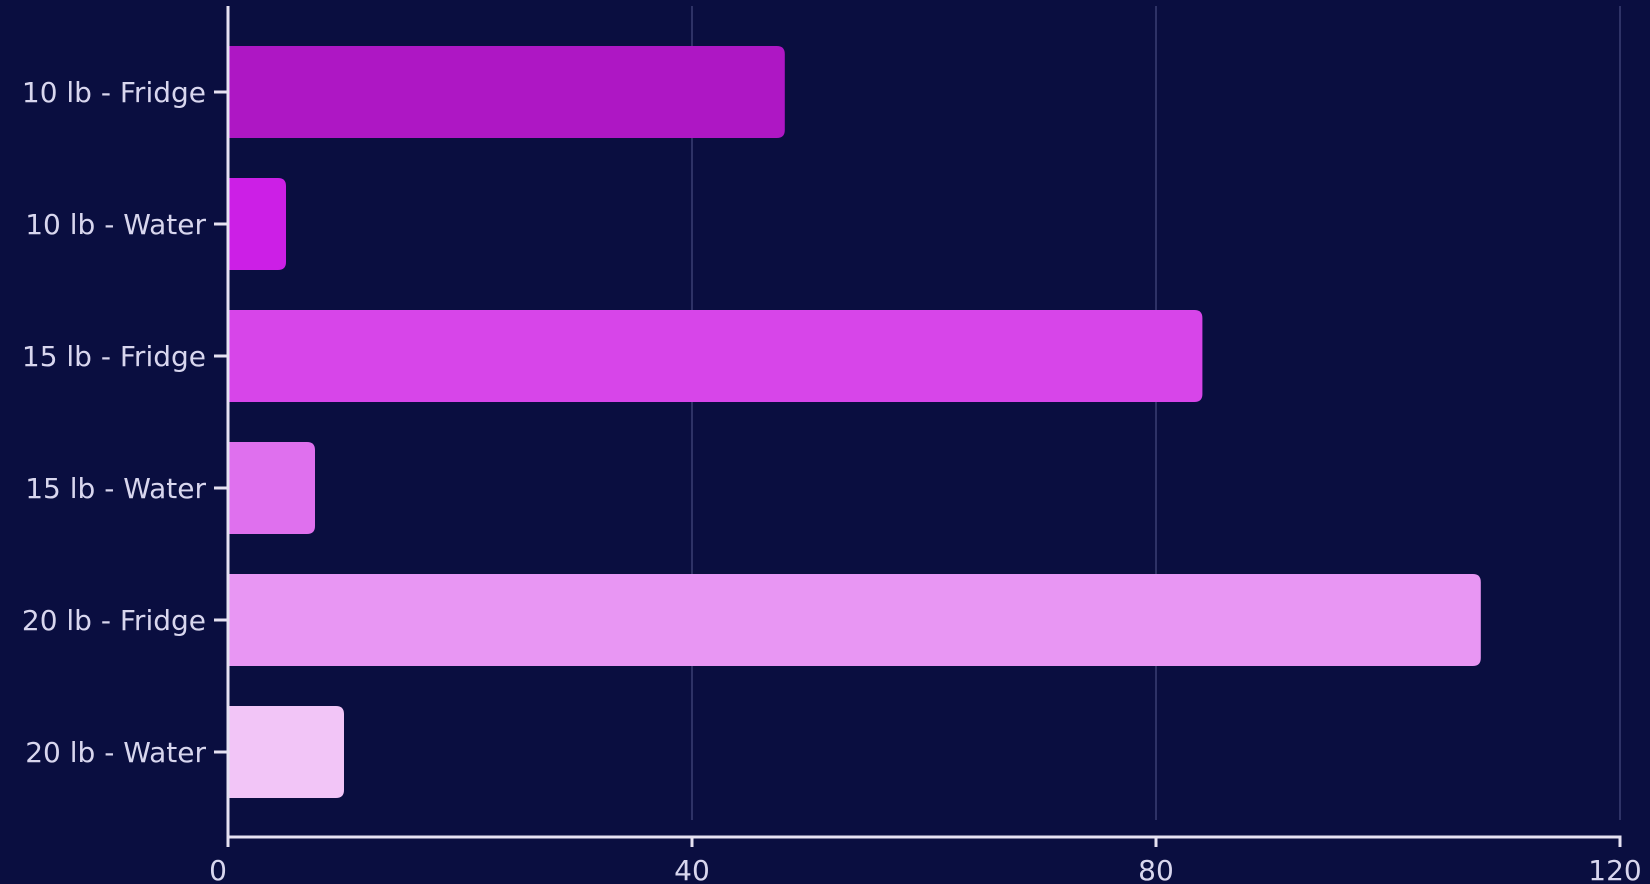 The width and height of the screenshot is (1650, 884). Describe the element at coordinates (286, 752) in the screenshot. I see `bar-20-lb-water` at that location.